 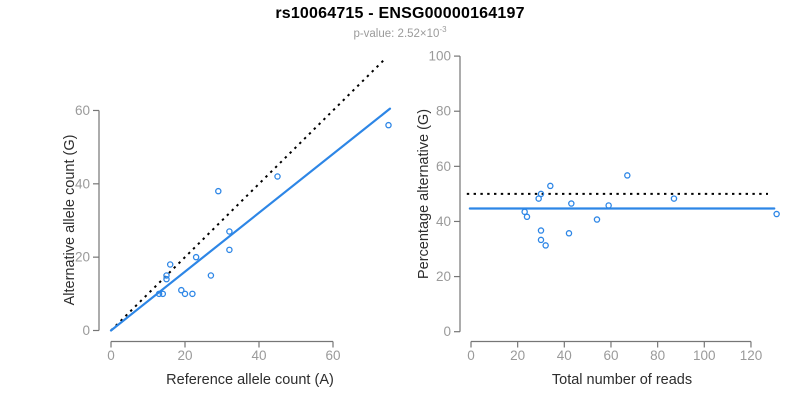 I want to click on x-axis-title: Total number of reads, so click(x=622, y=380).